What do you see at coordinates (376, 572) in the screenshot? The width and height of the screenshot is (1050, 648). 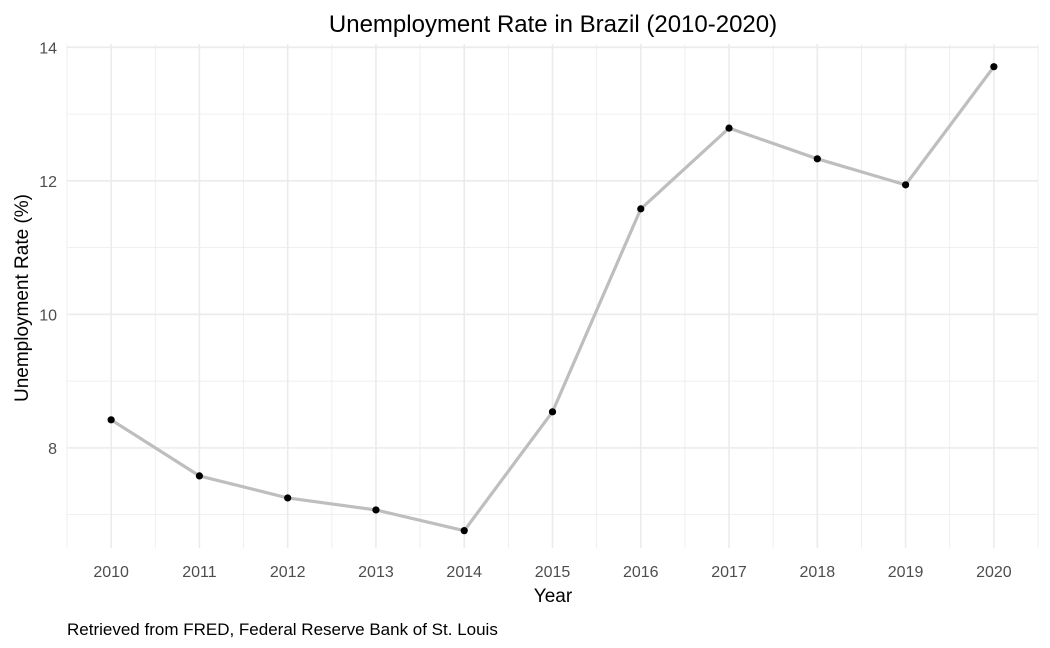 I see `x-tick-label: 2013` at bounding box center [376, 572].